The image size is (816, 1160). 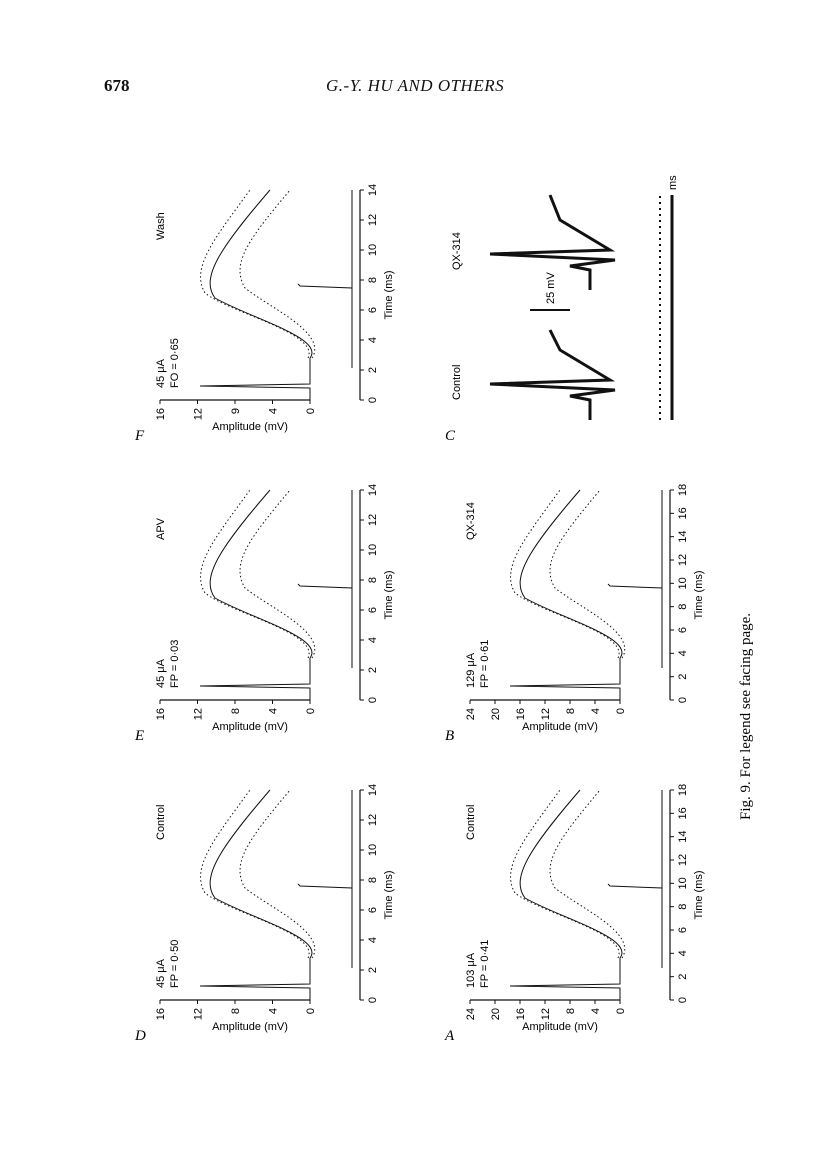 I want to click on panel-letter: B, so click(x=449, y=736).